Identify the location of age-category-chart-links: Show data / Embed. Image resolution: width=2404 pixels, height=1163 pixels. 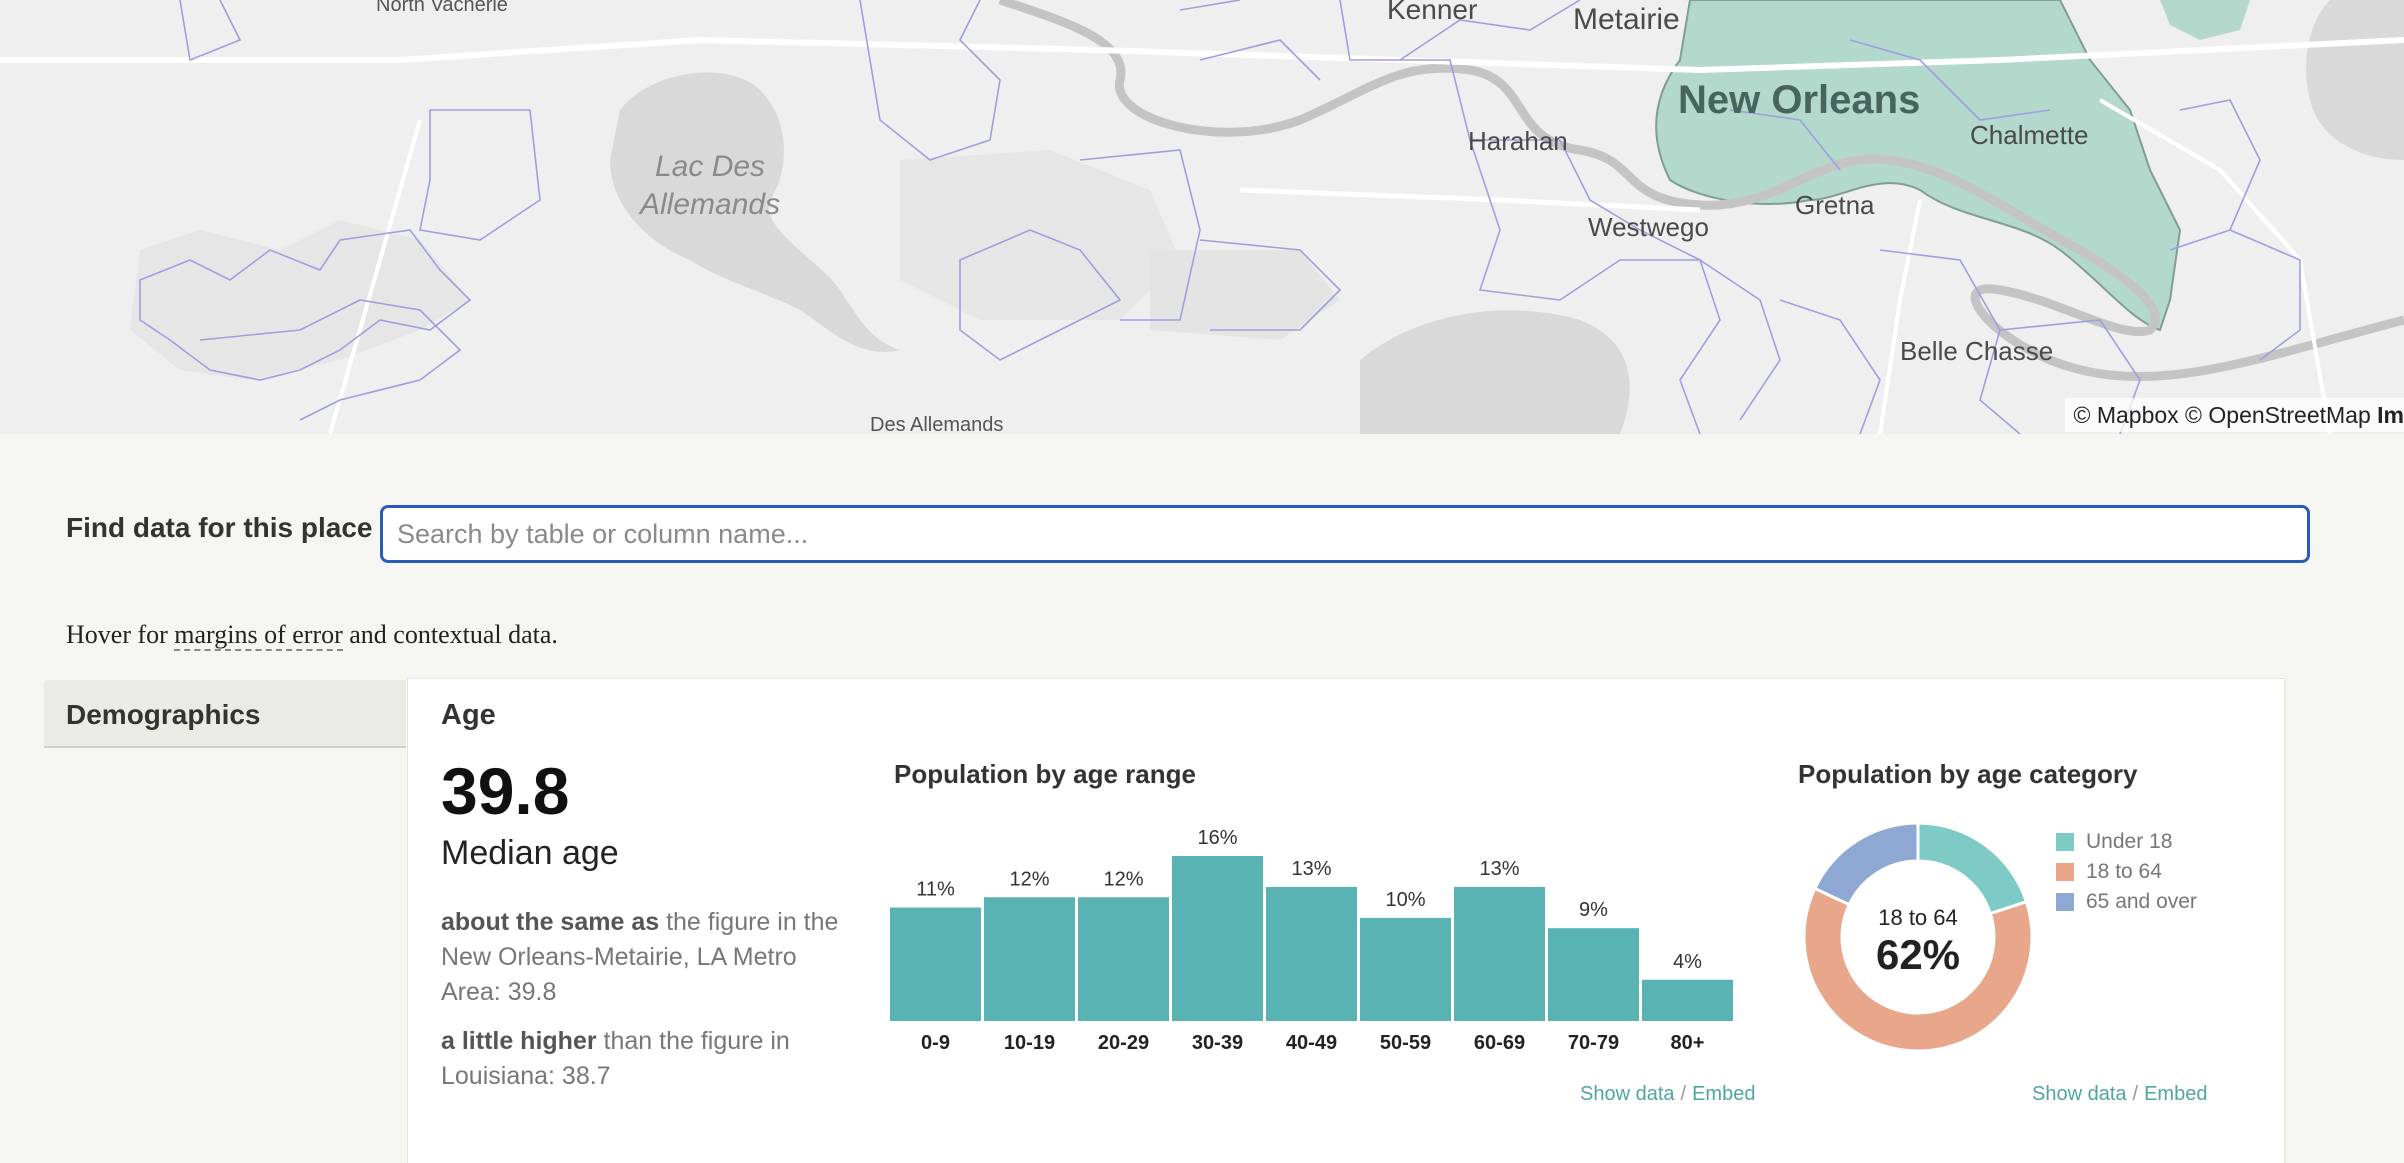
(2119, 1094).